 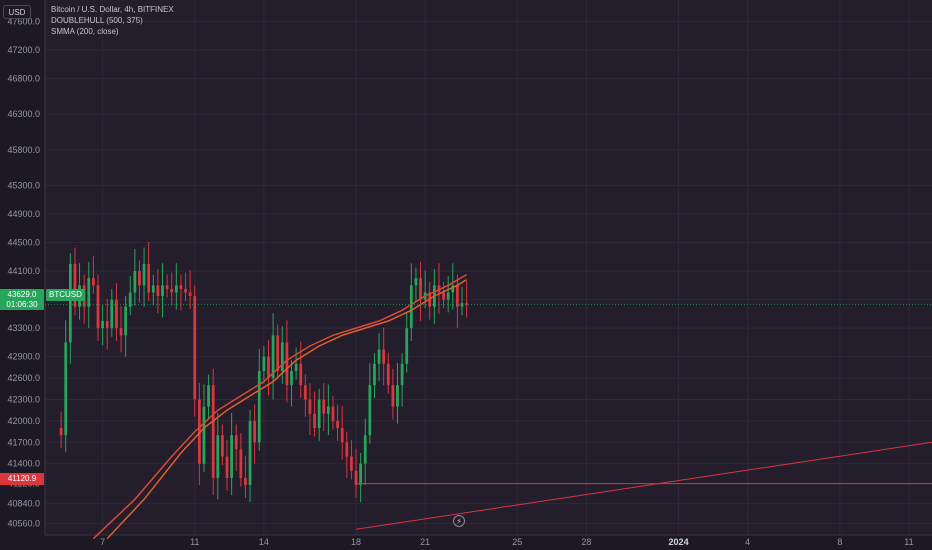 I want to click on x-tick-label: 25, so click(x=517, y=542).